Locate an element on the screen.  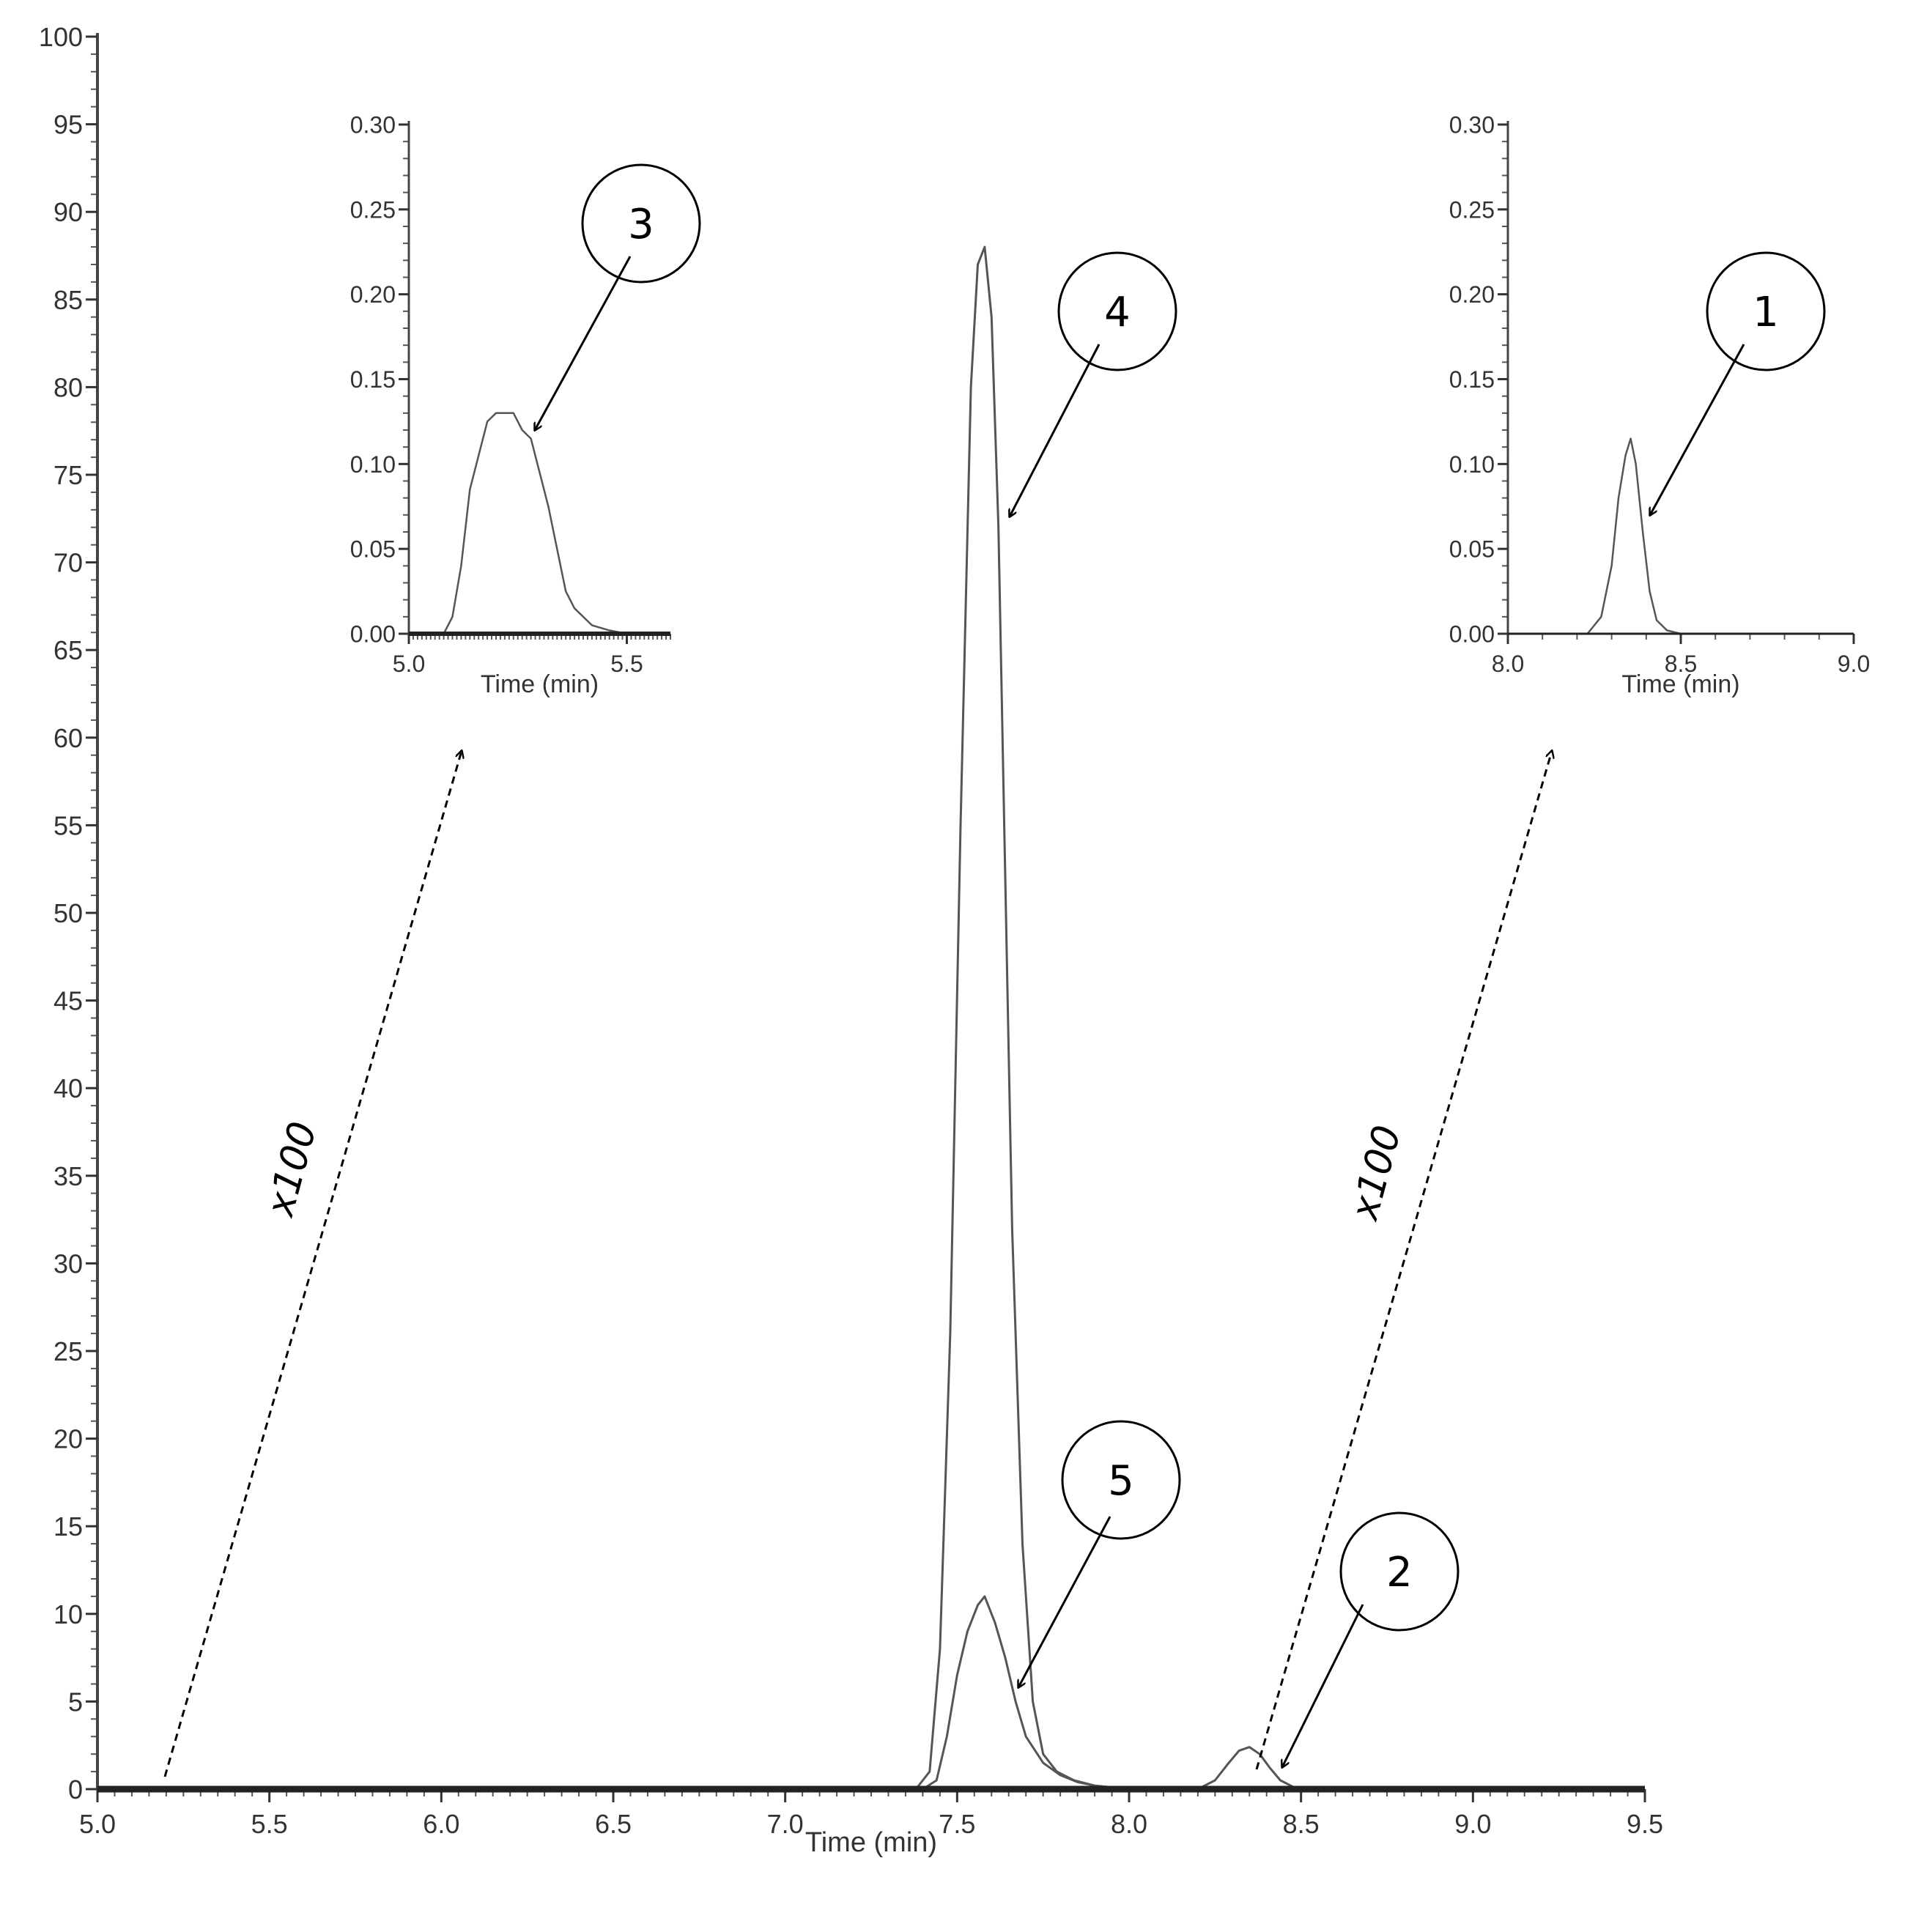
y-tick-label: 15 is located at coordinates (68, 1526).